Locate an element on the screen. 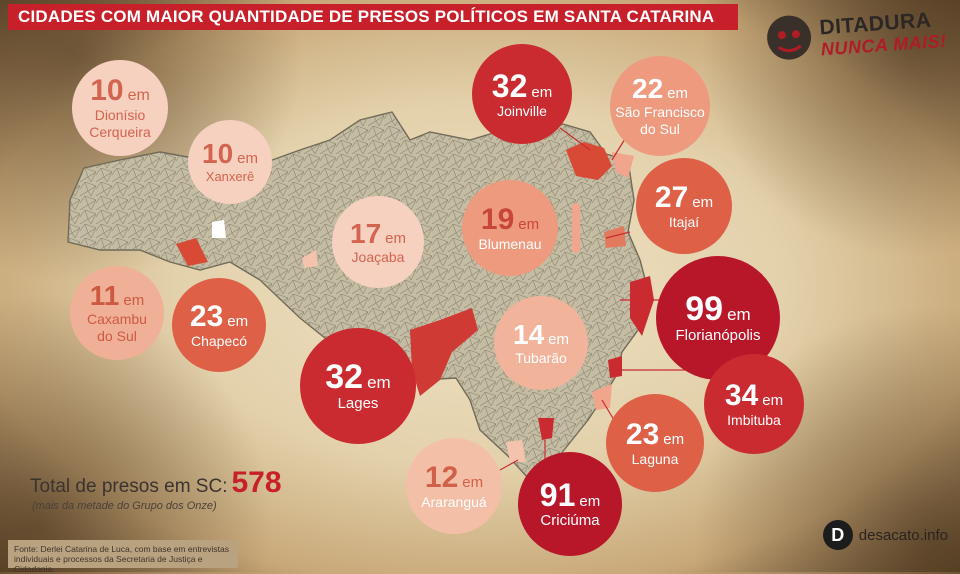  bubble-itajai: 27 em Itajaí is located at coordinates (684, 206).